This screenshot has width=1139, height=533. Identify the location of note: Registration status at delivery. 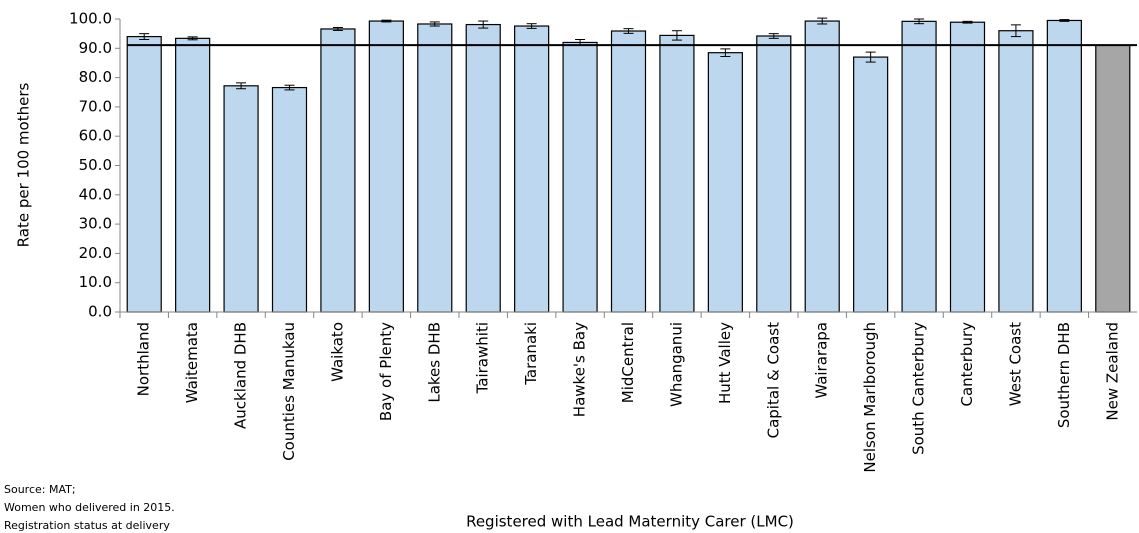
(87, 525).